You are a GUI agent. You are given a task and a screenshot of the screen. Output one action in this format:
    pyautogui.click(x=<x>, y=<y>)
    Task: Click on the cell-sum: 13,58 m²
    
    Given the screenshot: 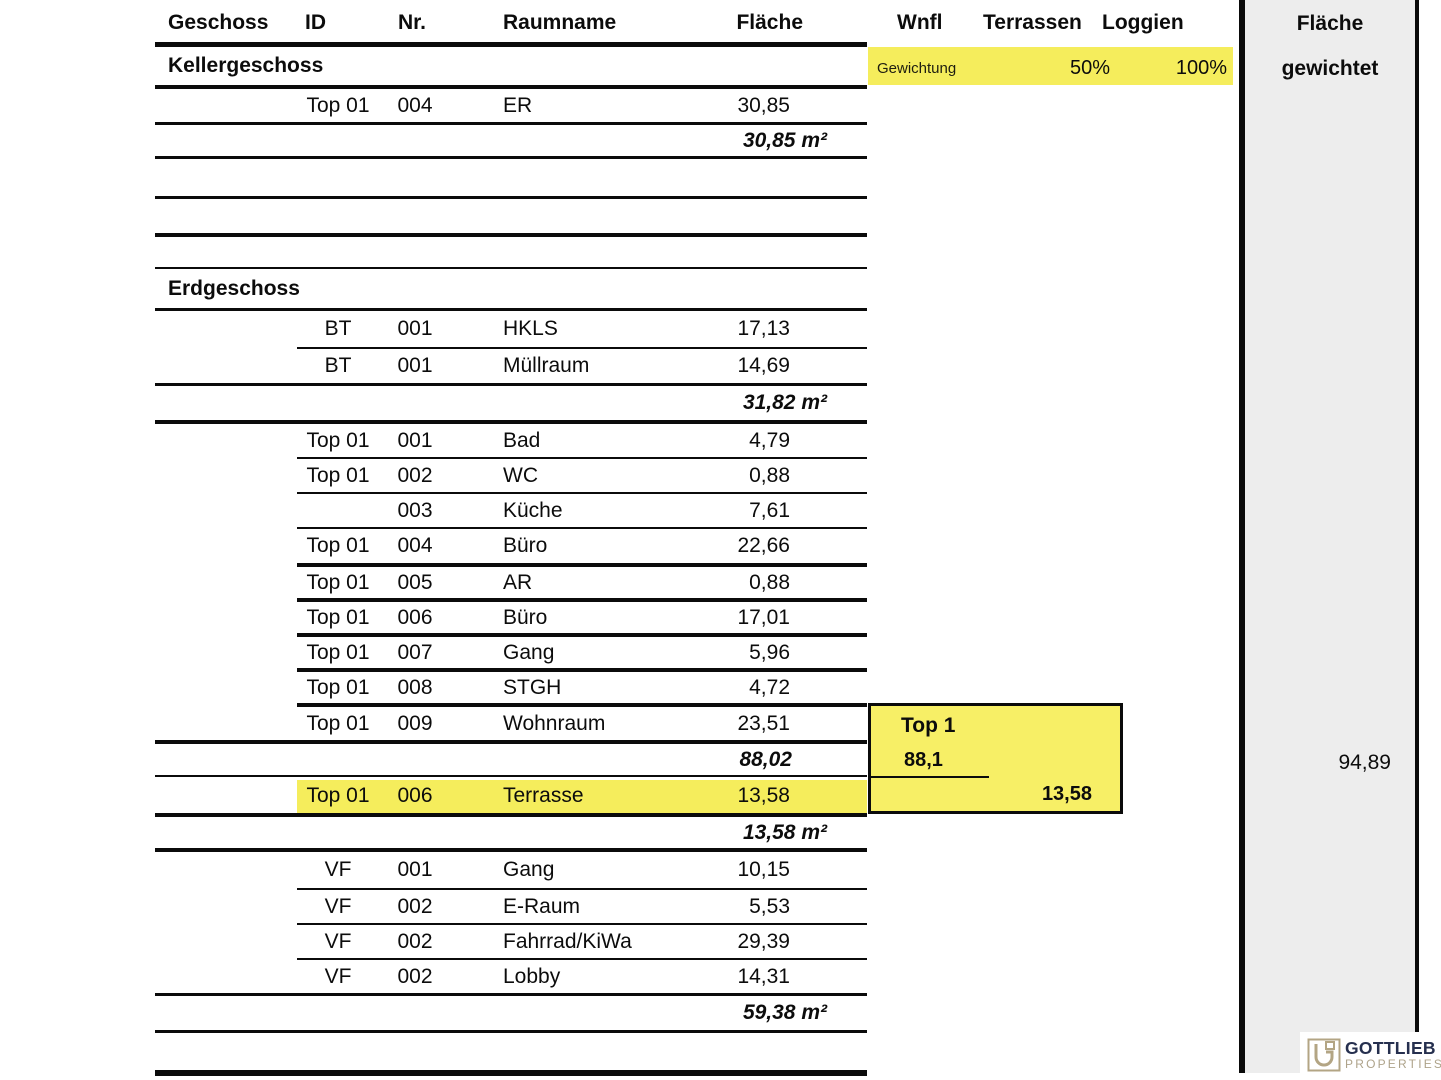 What is the action you would take?
    pyautogui.click(x=784, y=832)
    